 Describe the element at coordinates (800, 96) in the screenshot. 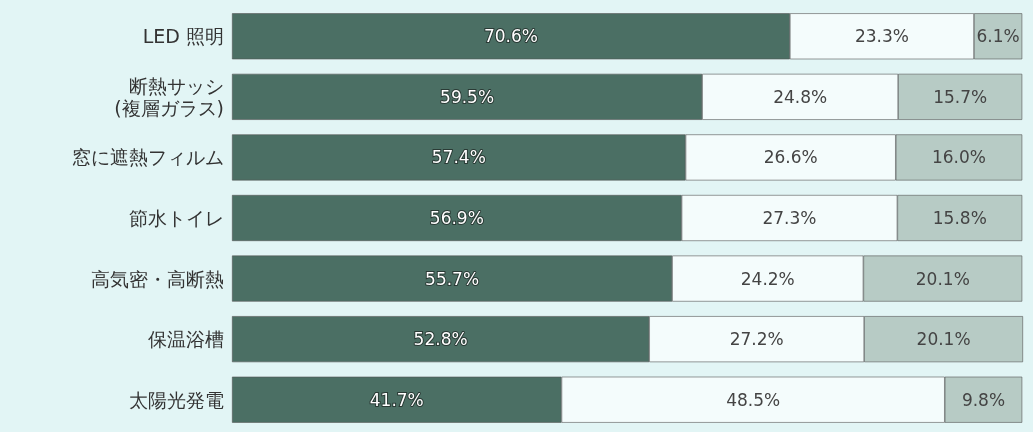

I see `data-label: 24.8%` at that location.